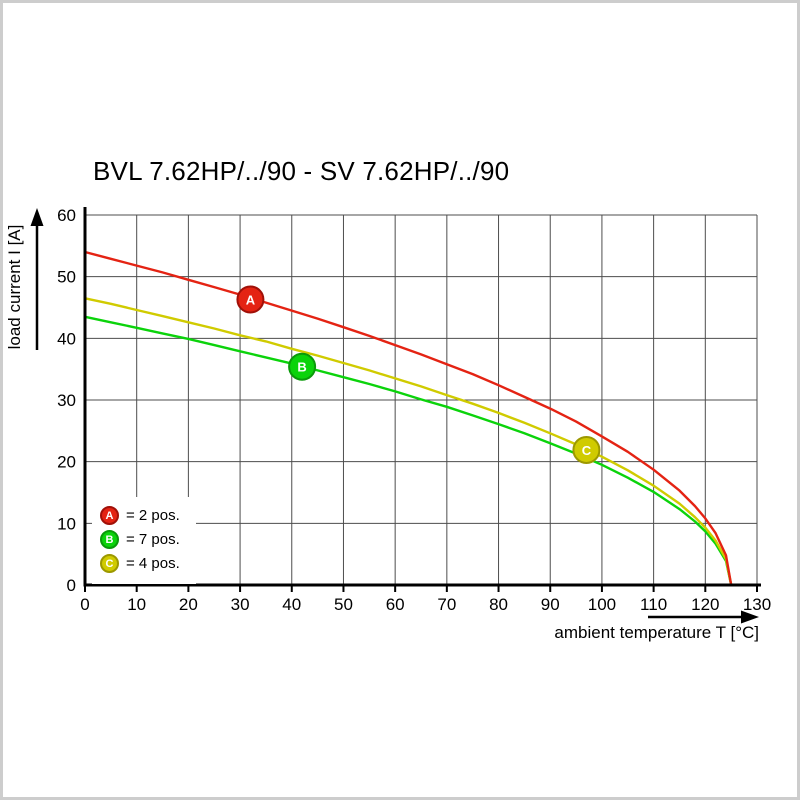 This screenshot has height=800, width=800. I want to click on y-axis-arrowhead-icon, so click(37, 217).